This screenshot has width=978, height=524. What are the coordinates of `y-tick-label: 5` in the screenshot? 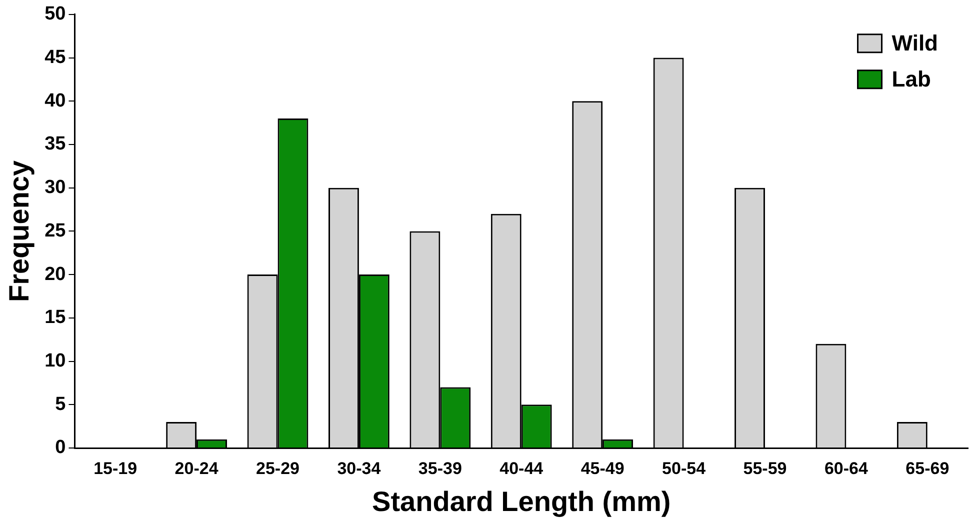 It's located at (60, 404).